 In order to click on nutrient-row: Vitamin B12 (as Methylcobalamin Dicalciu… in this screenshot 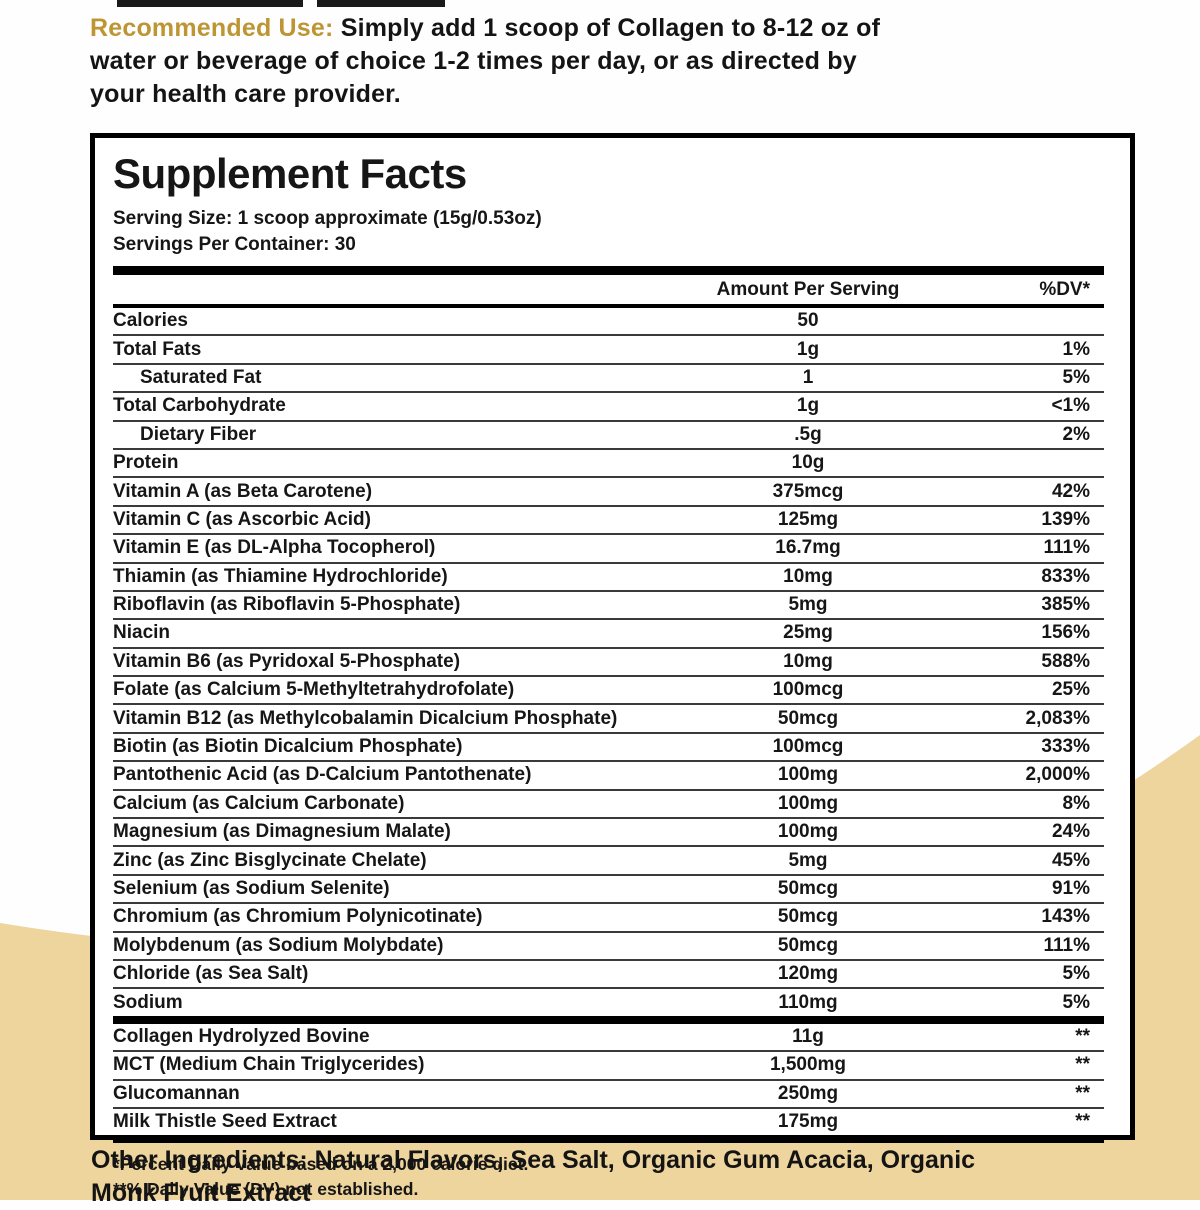, I will do `click(608, 719)`.